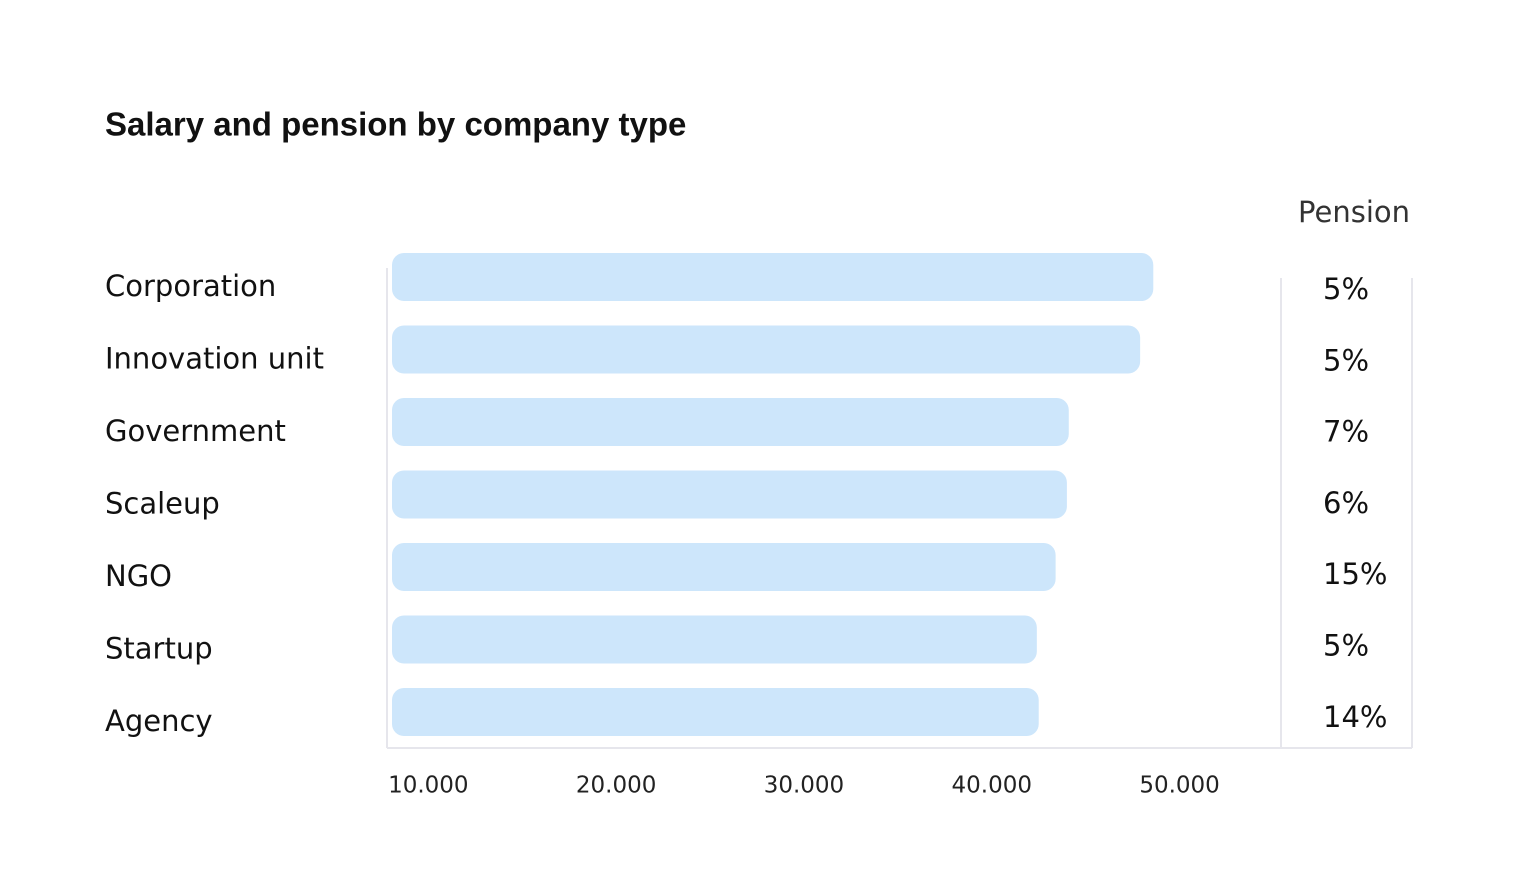 The height and width of the screenshot is (888, 1516). I want to click on category-label: Scaleup, so click(162, 504).